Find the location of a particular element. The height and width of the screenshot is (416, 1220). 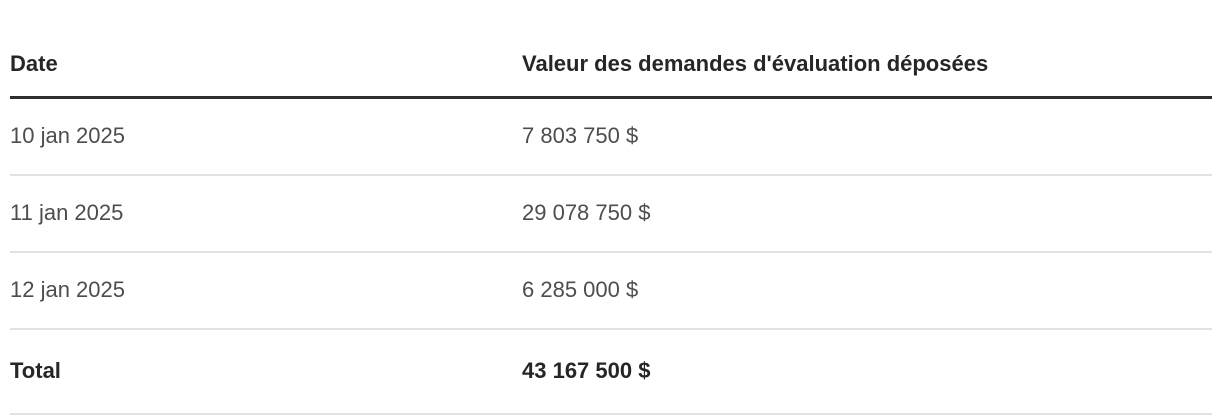

row-date: 12 jan 2025 is located at coordinates (266, 291).